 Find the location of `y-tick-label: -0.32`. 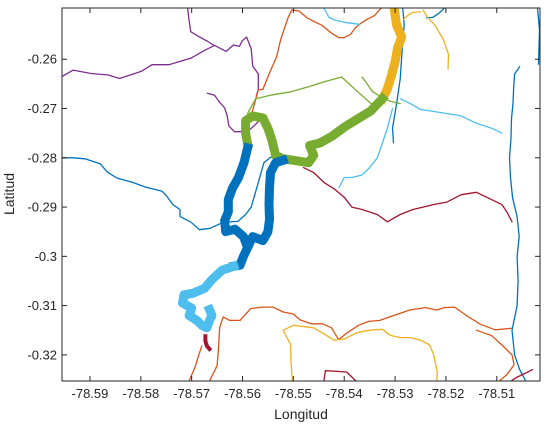

y-tick-label: -0.32 is located at coordinates (42, 354).